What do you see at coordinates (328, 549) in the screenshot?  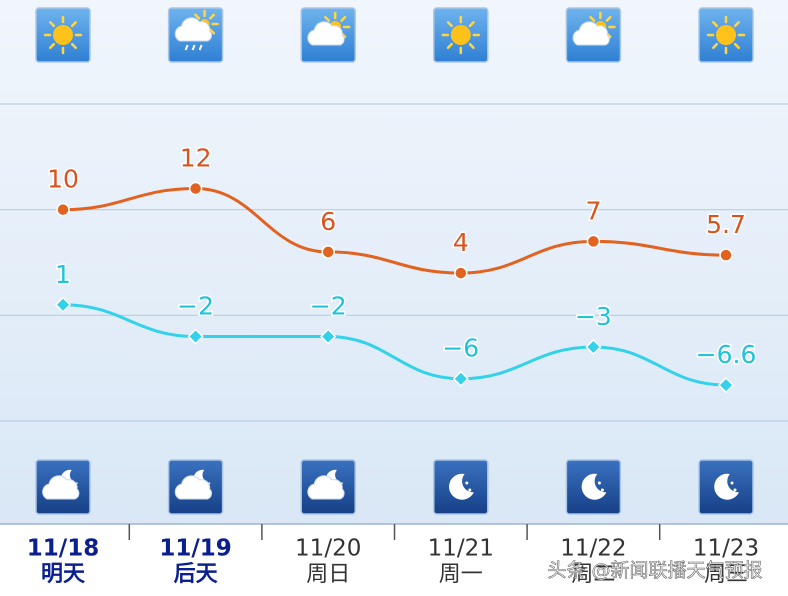 I see `x-tick-label: 11/20` at bounding box center [328, 549].